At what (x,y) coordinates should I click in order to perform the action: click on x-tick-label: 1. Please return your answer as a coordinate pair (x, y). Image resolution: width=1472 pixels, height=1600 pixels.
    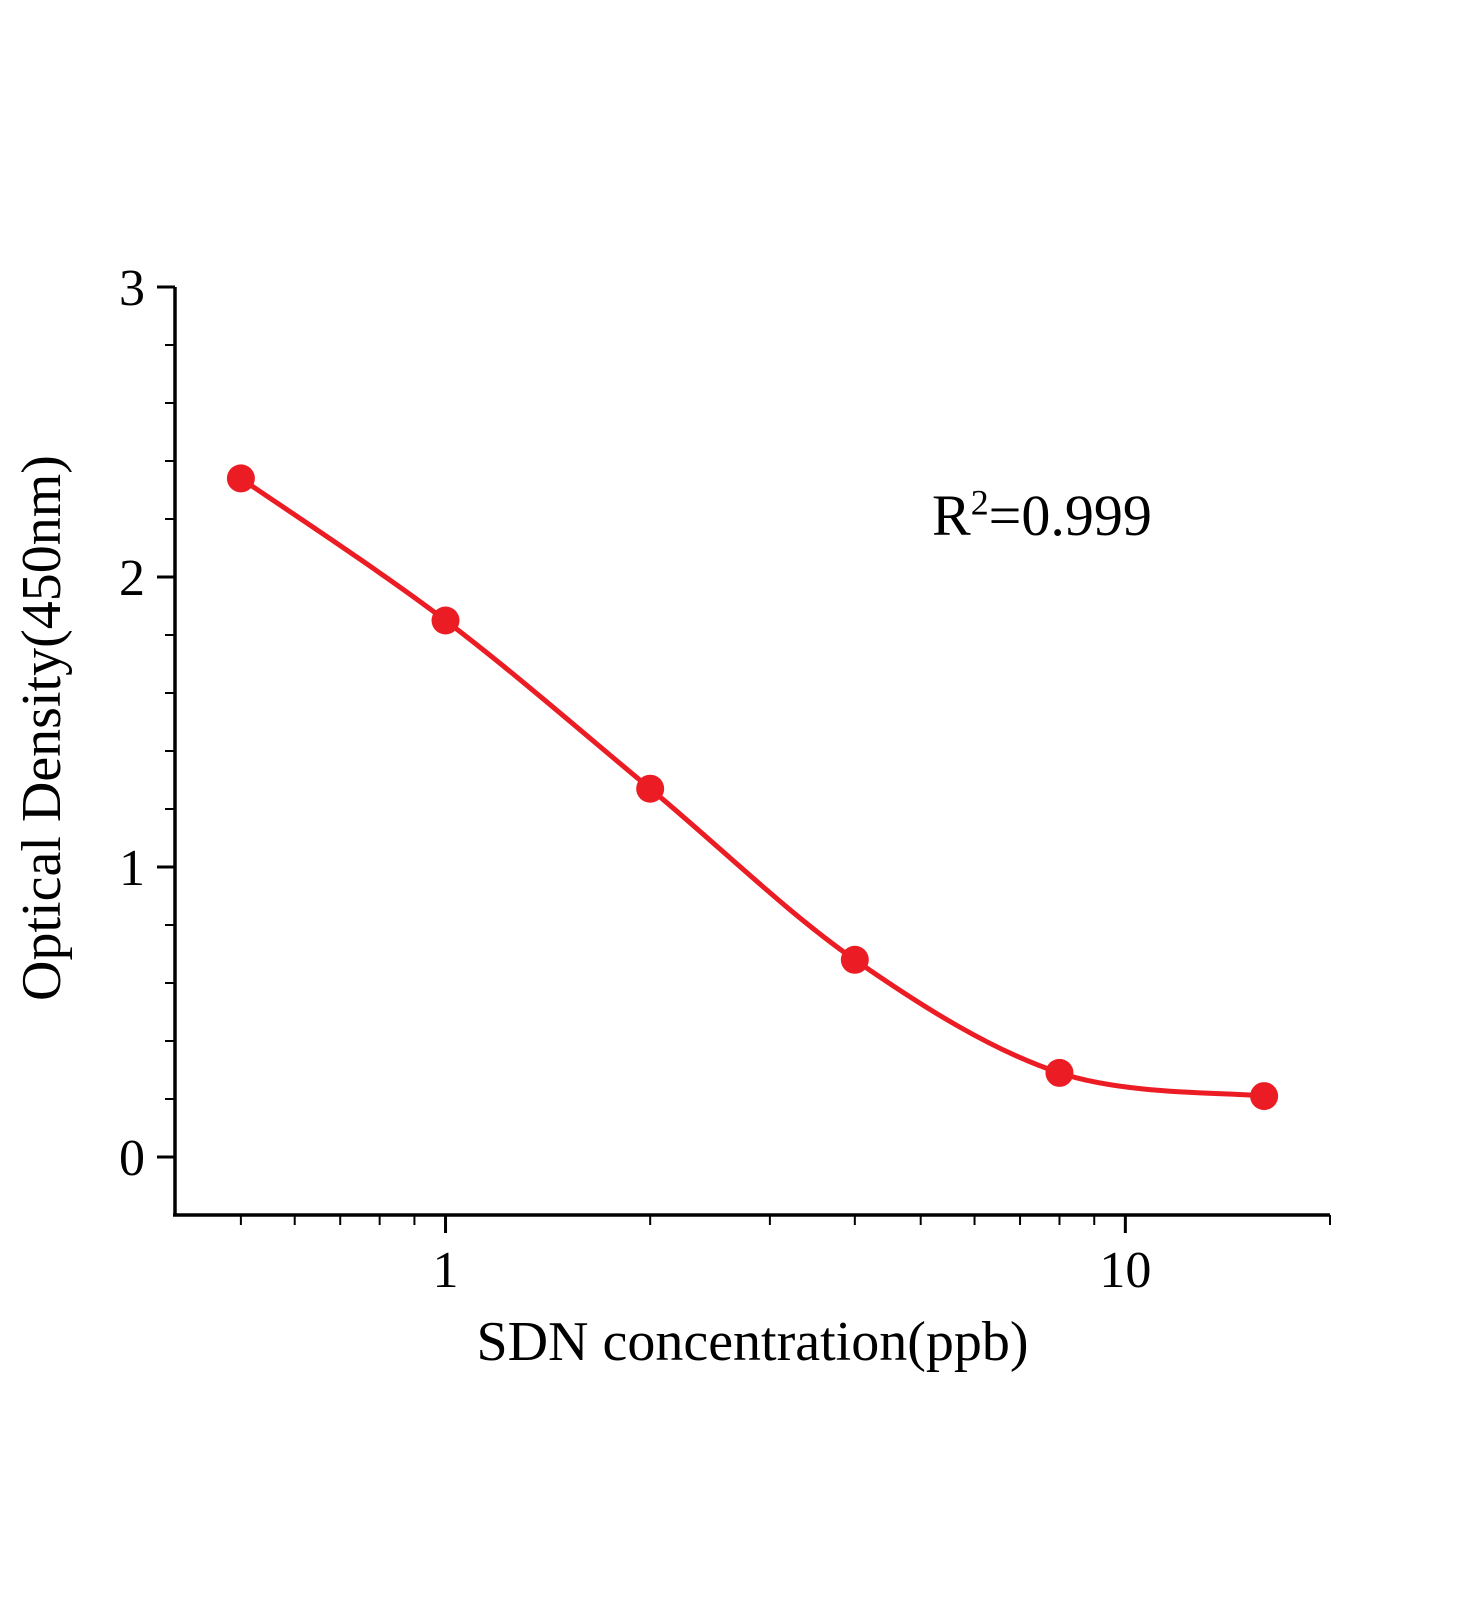
    Looking at the image, I should click on (446, 1270).